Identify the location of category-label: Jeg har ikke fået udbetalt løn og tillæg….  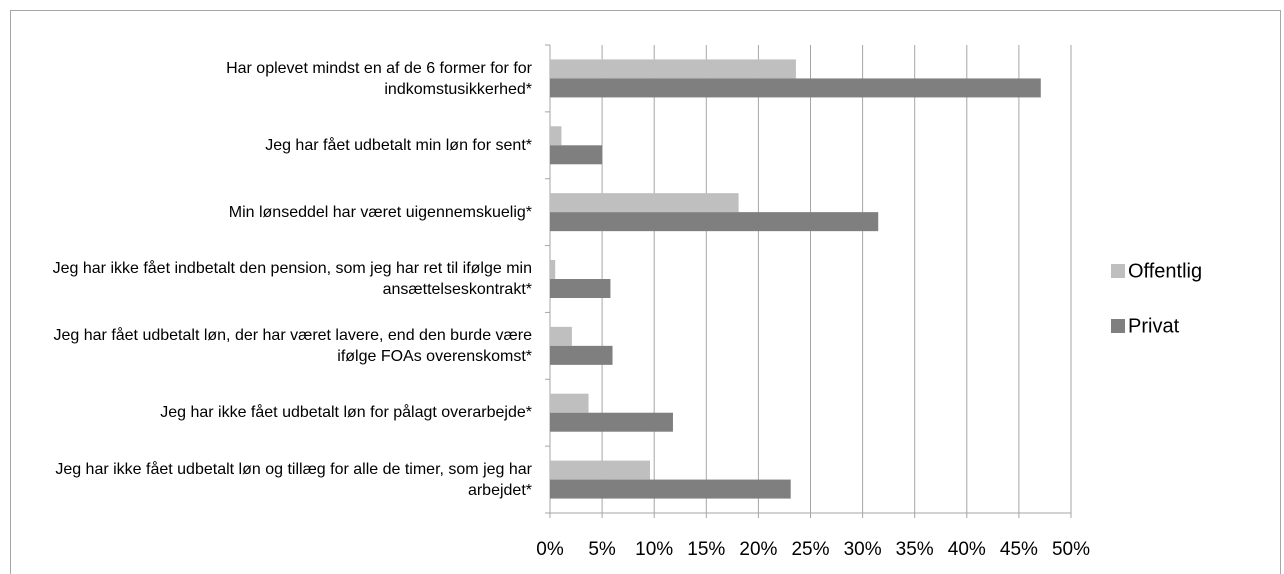
(293, 479).